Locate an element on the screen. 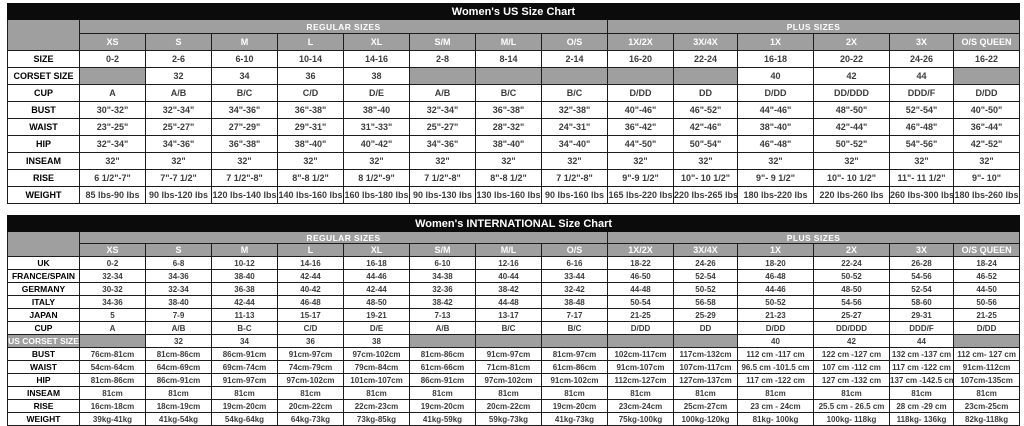  size-cell: 91cm-97cm is located at coordinates (310, 354).